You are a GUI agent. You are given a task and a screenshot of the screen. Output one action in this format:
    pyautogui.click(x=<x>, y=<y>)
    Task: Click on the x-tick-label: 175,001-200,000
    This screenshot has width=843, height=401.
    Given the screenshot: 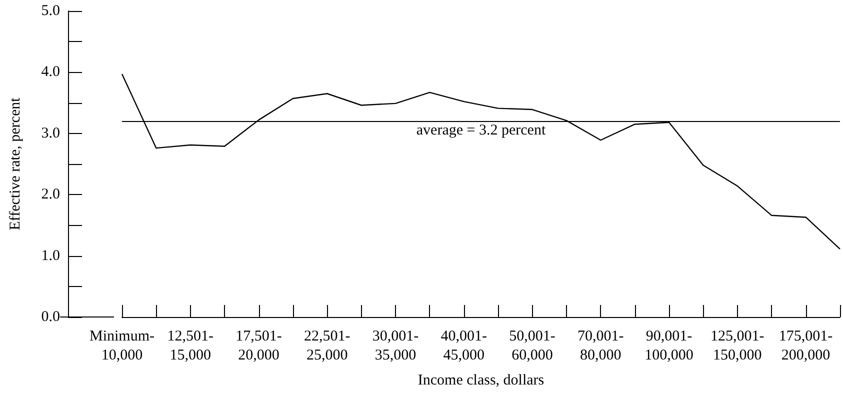 What is the action you would take?
    pyautogui.click(x=805, y=346)
    